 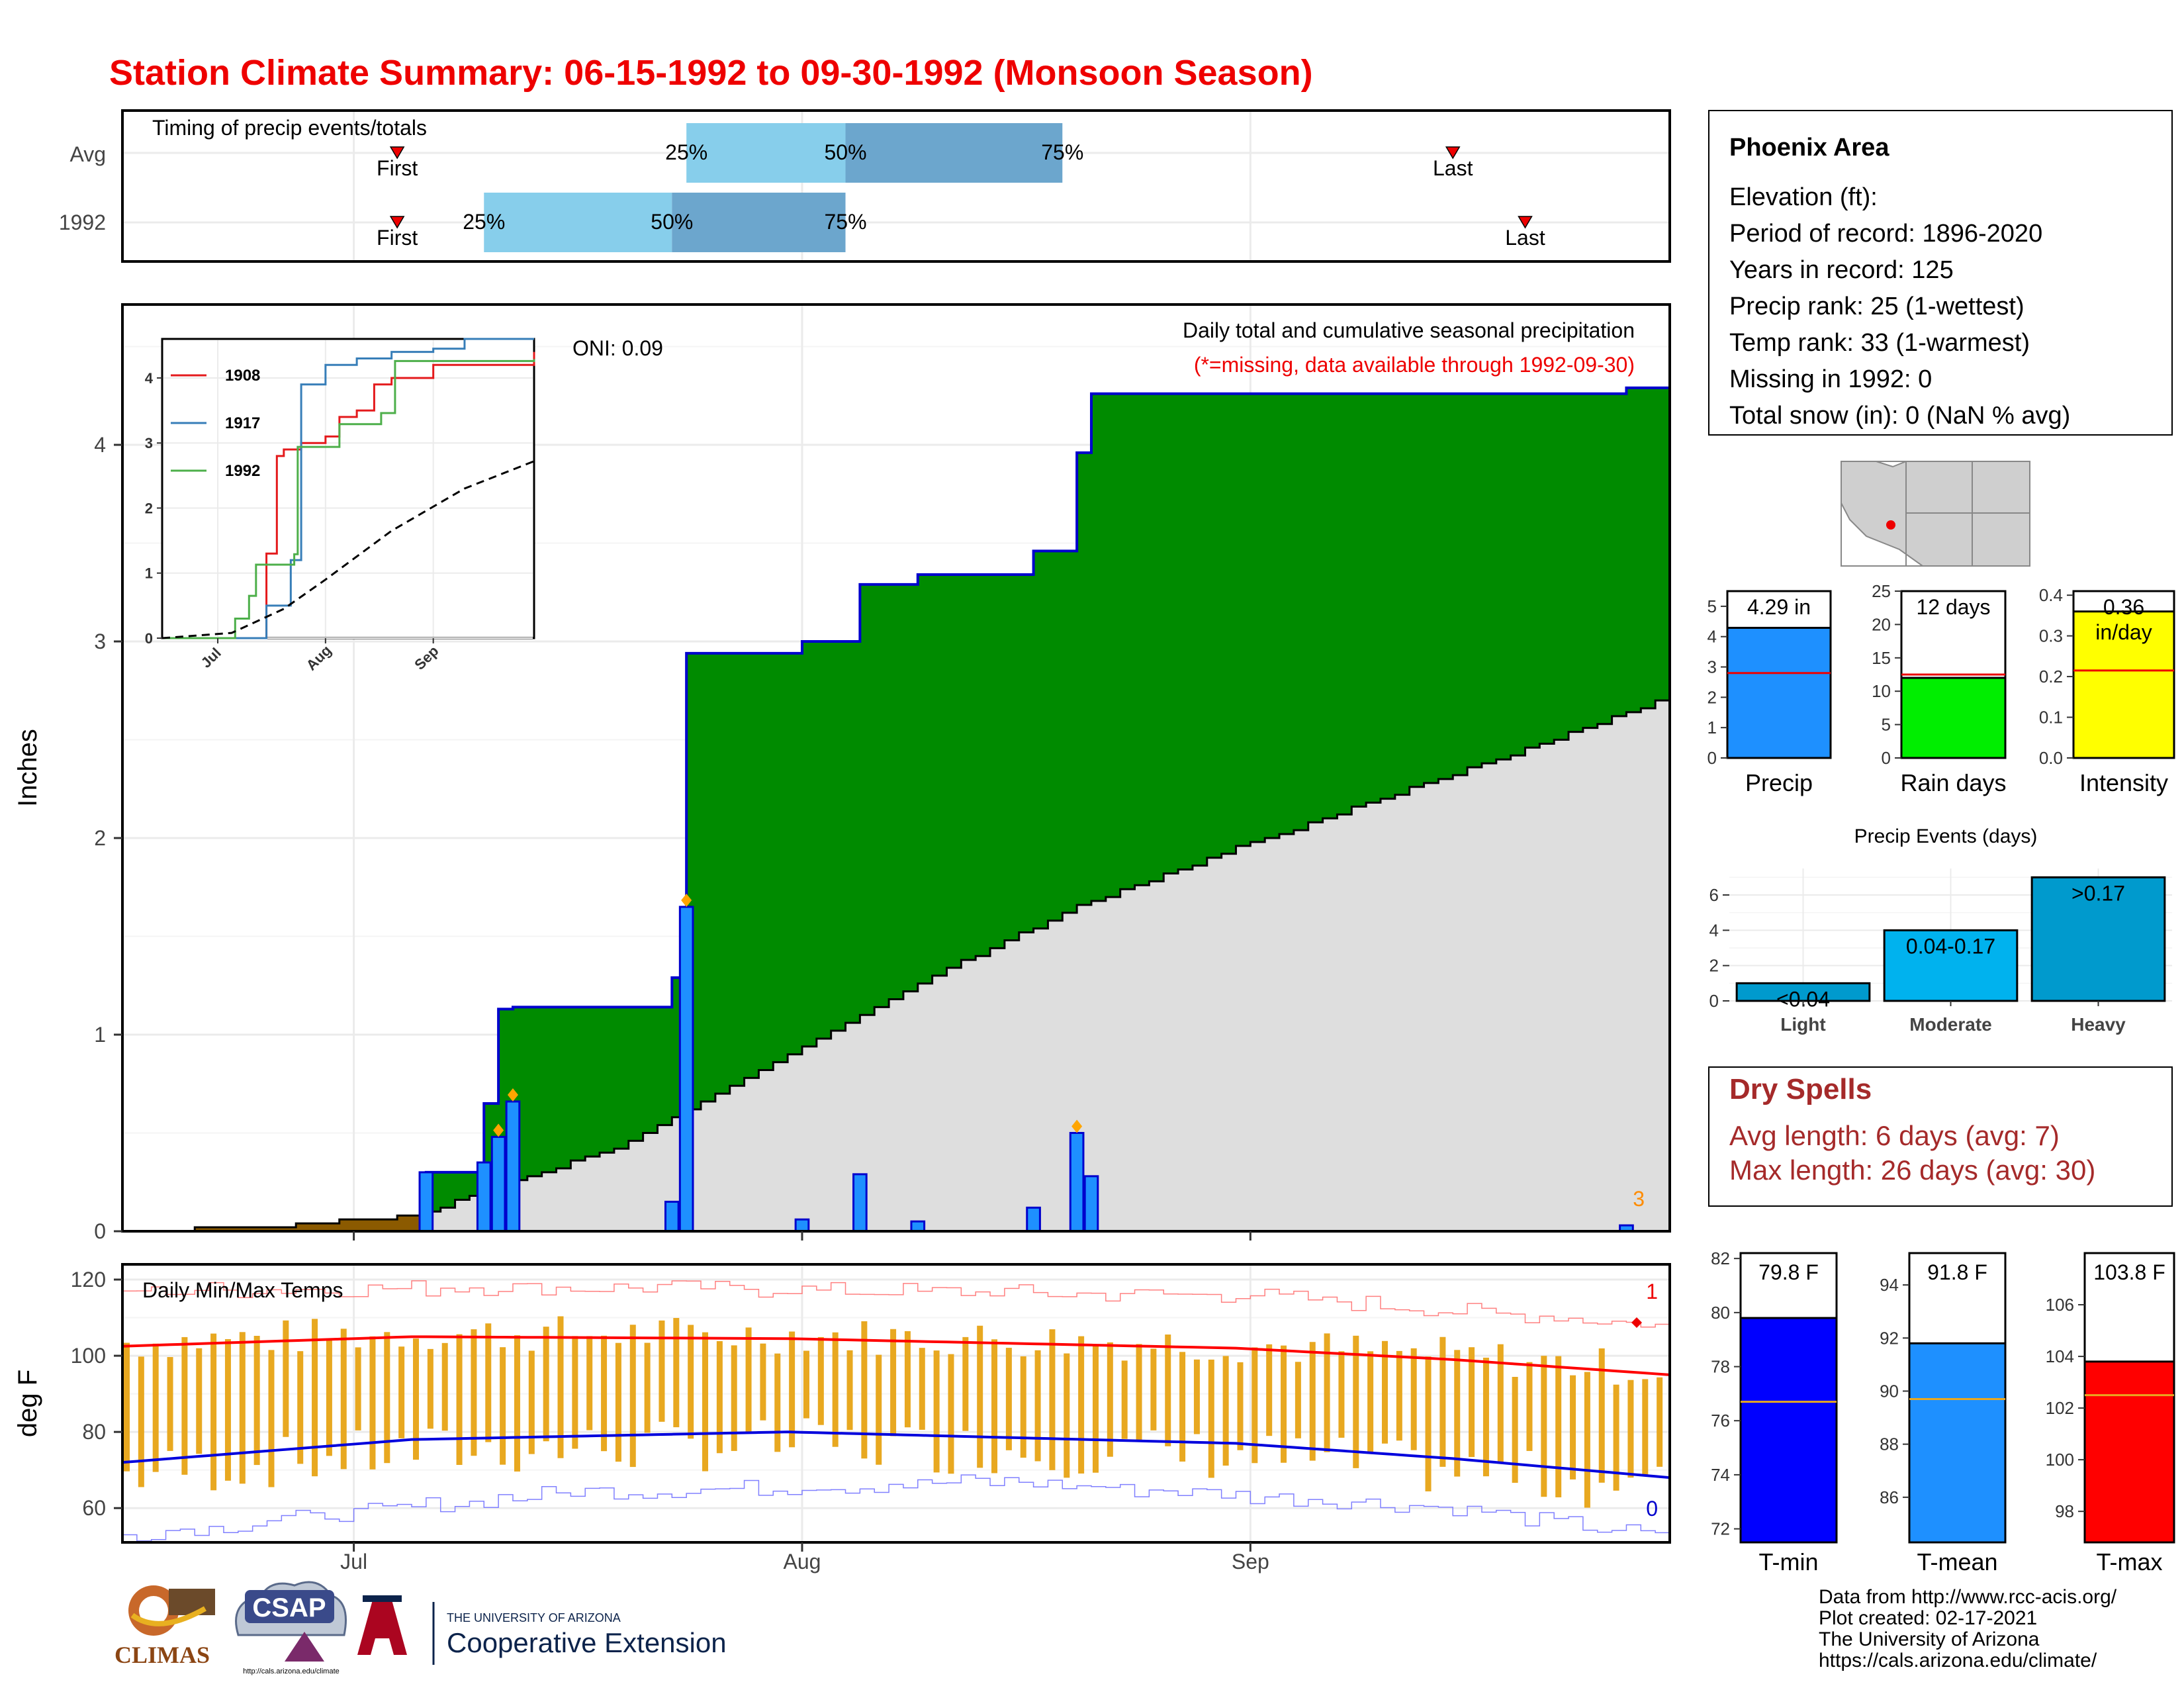 What do you see at coordinates (149, 443) in the screenshot?
I see `inset-y-tick-label: 3` at bounding box center [149, 443].